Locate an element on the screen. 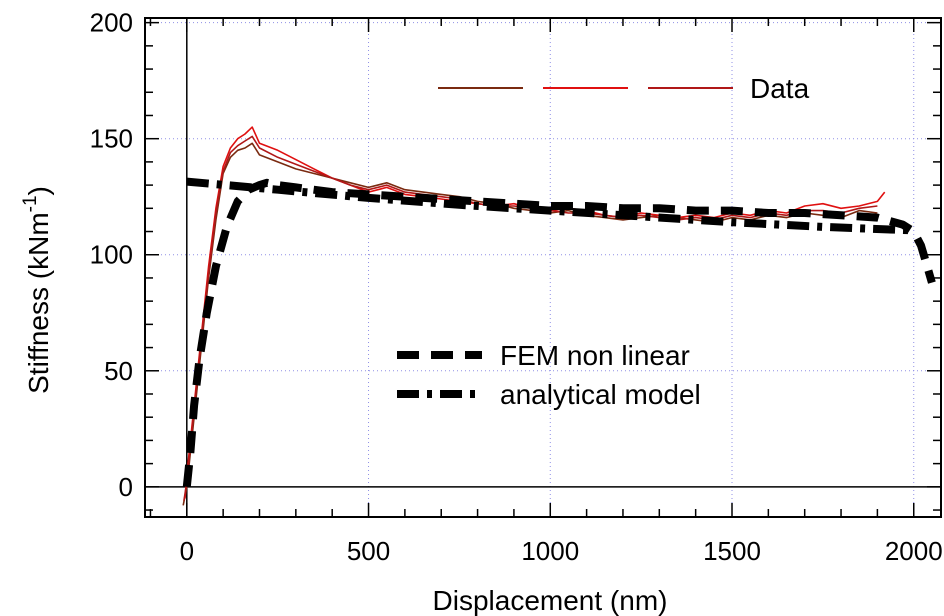 This screenshot has width=944, height=616. series-line-dash-dot is located at coordinates (550, 206).